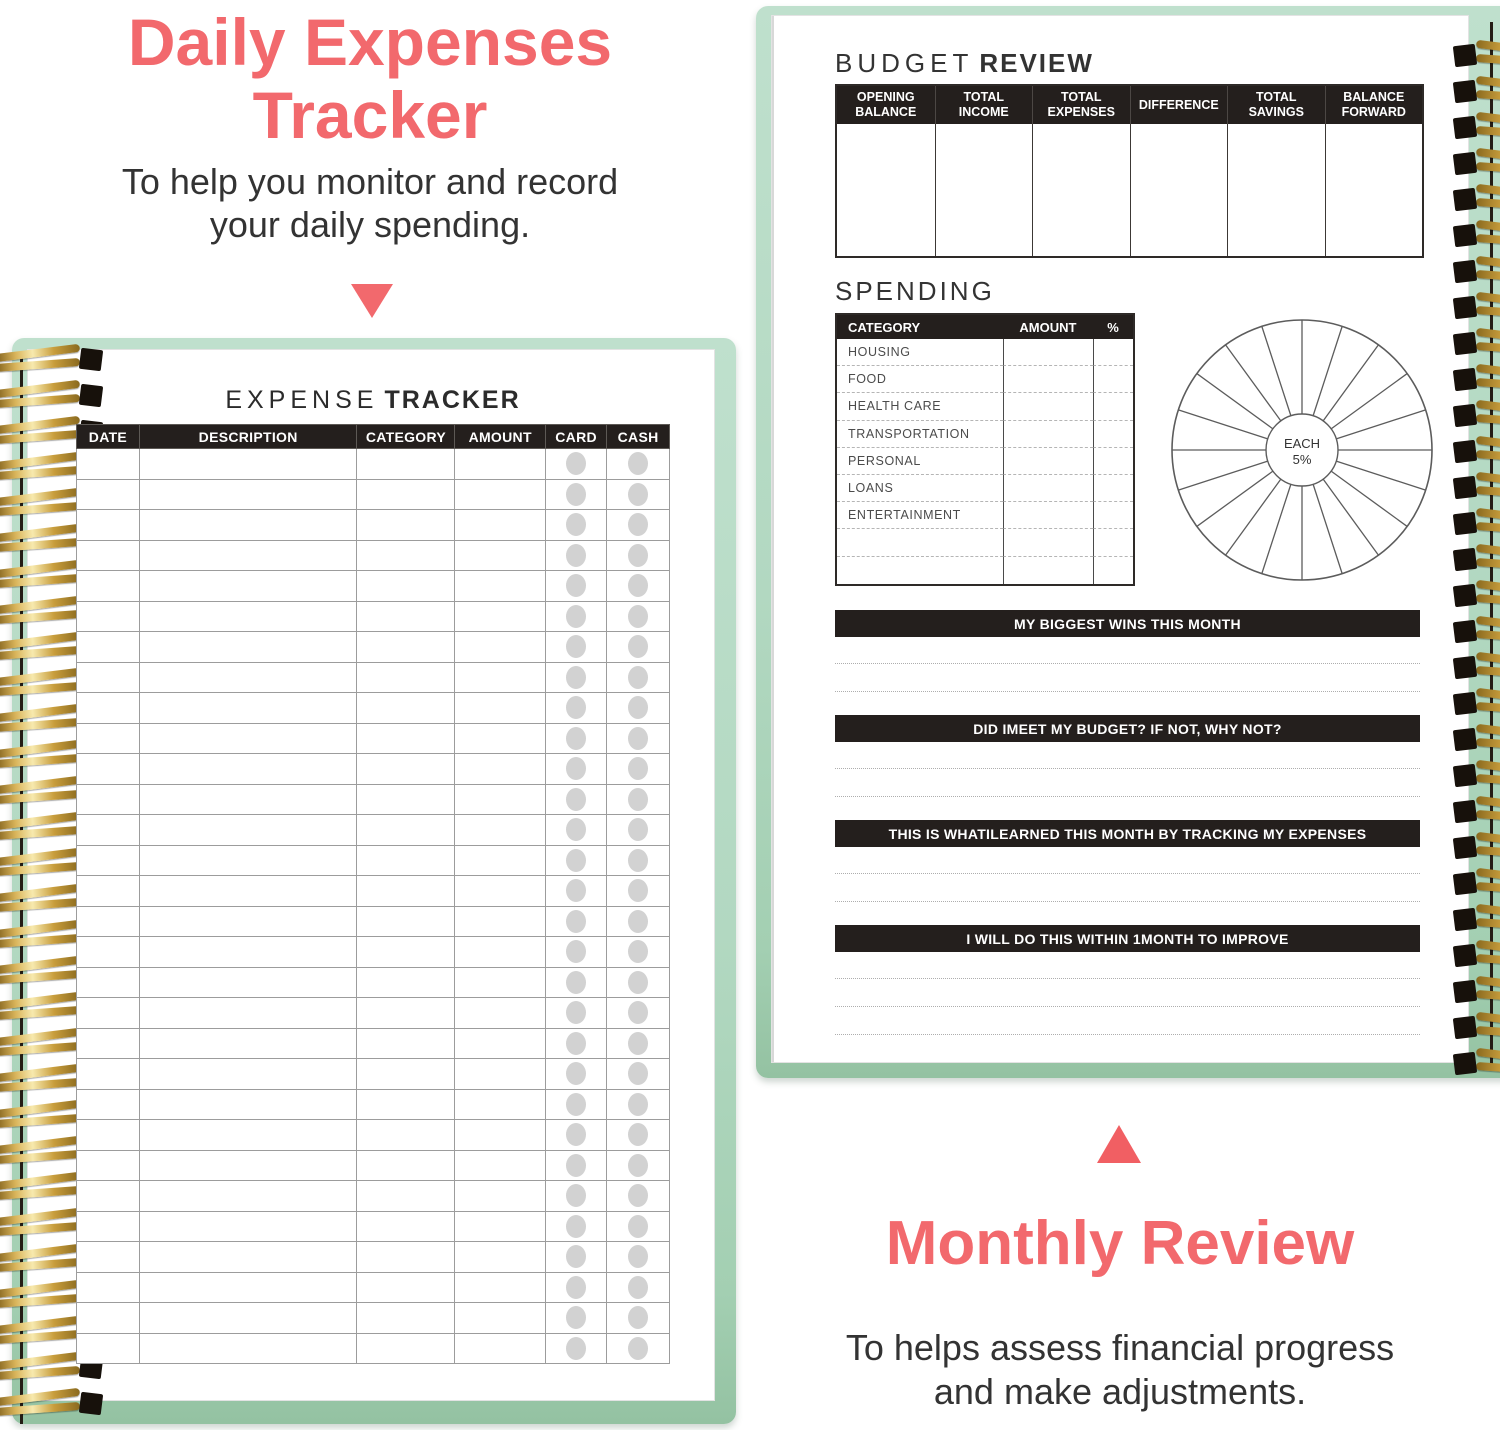 The width and height of the screenshot is (1500, 1430). What do you see at coordinates (909, 433) in the screenshot?
I see `spending-category-label: TRANSPORTATION` at bounding box center [909, 433].